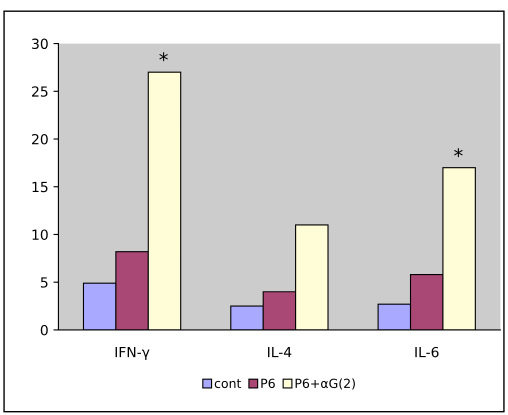  Describe the element at coordinates (280, 352) in the screenshot. I see `x-tick-label: IL-4` at that location.